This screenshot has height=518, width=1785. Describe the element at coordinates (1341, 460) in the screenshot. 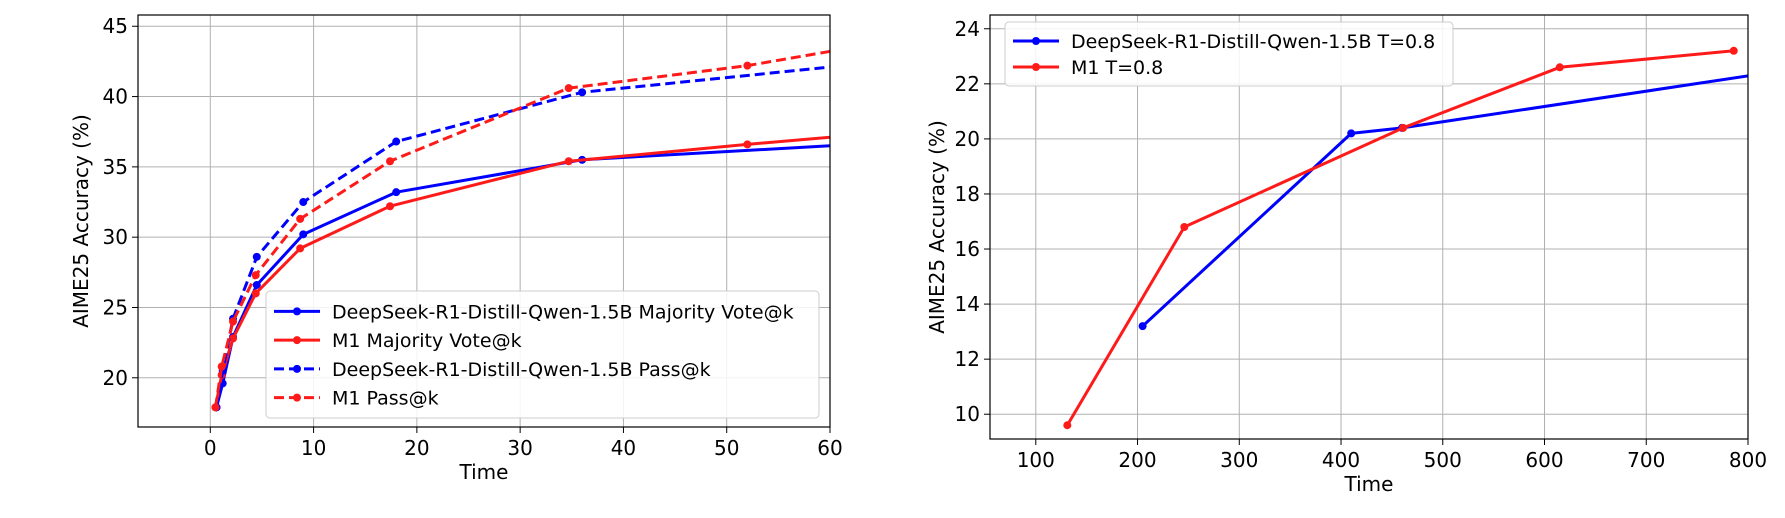

I see `x-tick-label: 400` at that location.